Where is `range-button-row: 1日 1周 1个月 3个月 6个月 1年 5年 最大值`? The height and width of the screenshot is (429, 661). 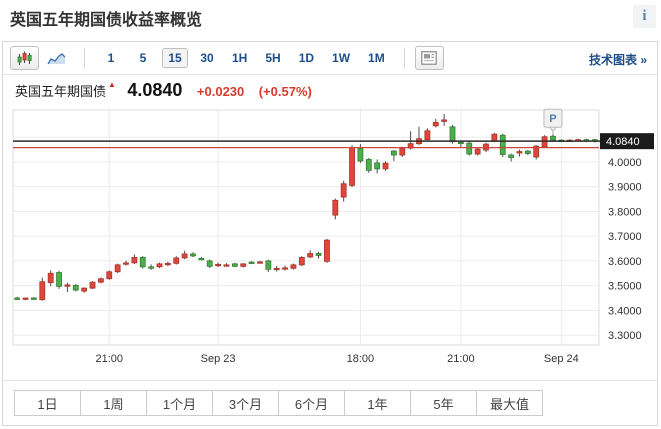
range-button-row: 1日 1周 1个月 3个月 6个月 1年 5年 最大值 is located at coordinates (330, 402).